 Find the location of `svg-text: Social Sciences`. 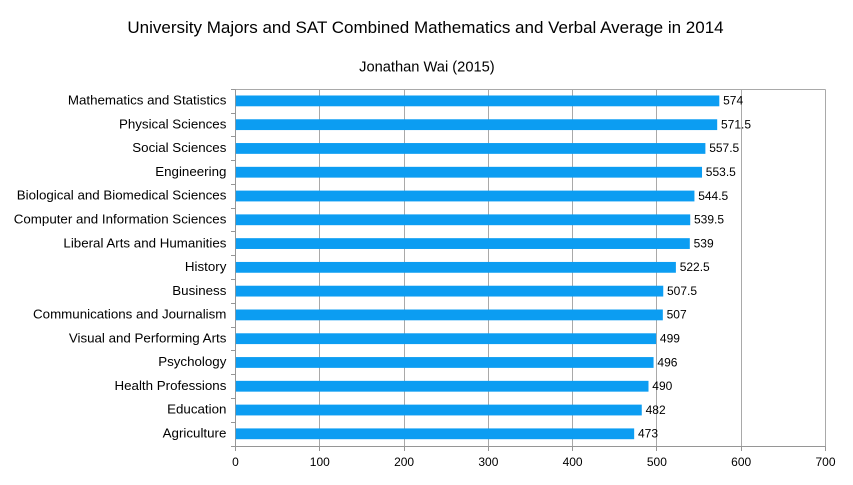

svg-text: Social Sciences is located at coordinates (179, 147).